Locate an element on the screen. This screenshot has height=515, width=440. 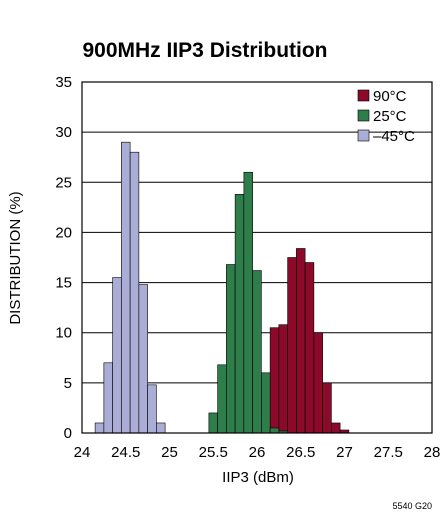
legend: 90°C 25°C –45°C is located at coordinates (386, 116).